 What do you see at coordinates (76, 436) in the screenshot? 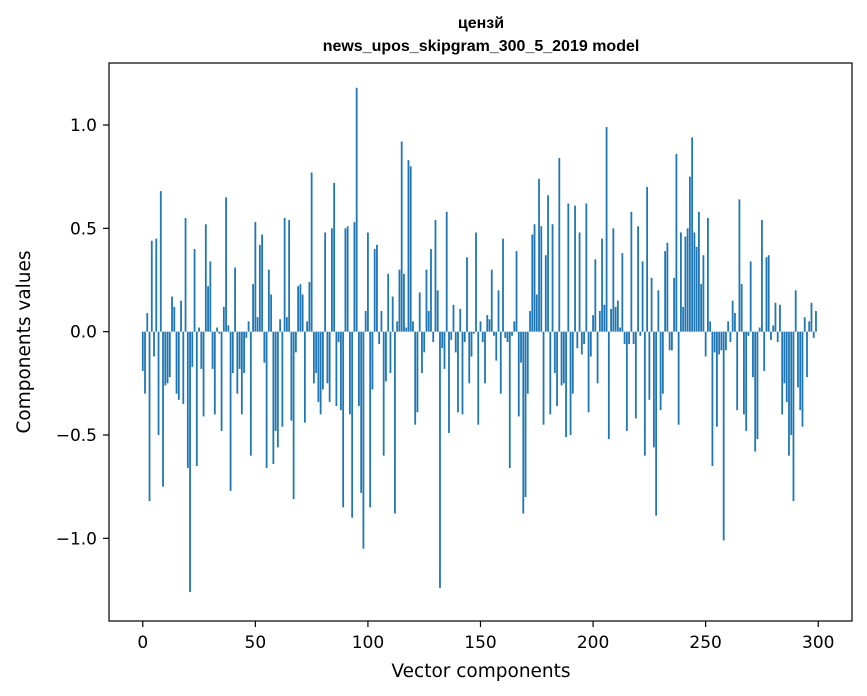
I see `y-tick-label: −0.5` at bounding box center [76, 436].